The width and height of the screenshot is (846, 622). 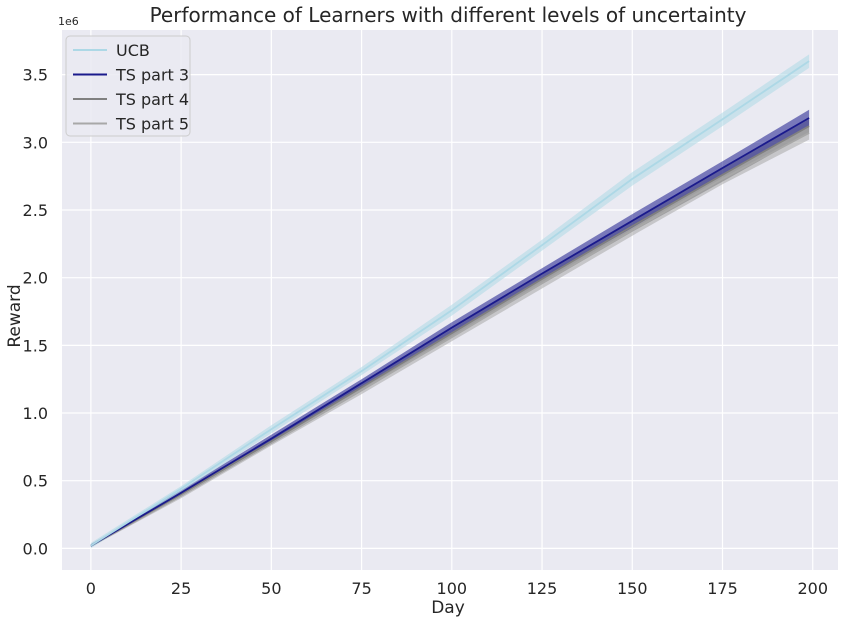 What do you see at coordinates (15, 315) in the screenshot?
I see `y-axis-label: Reward` at bounding box center [15, 315].